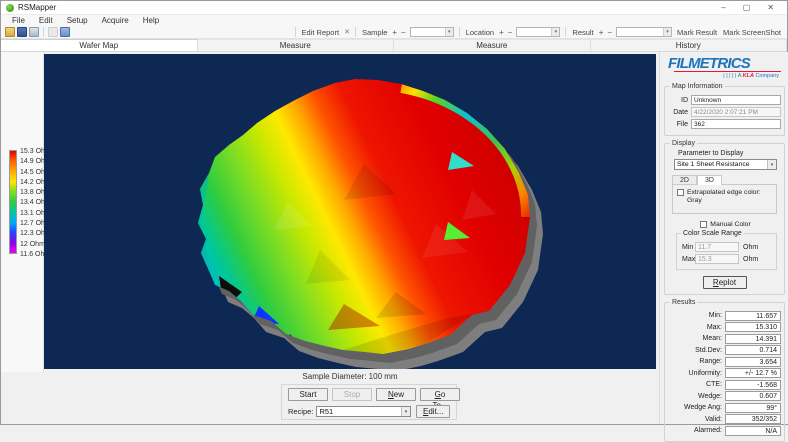  What do you see at coordinates (746, 7) in the screenshot?
I see `maximize-icon: ▢` at bounding box center [746, 7].